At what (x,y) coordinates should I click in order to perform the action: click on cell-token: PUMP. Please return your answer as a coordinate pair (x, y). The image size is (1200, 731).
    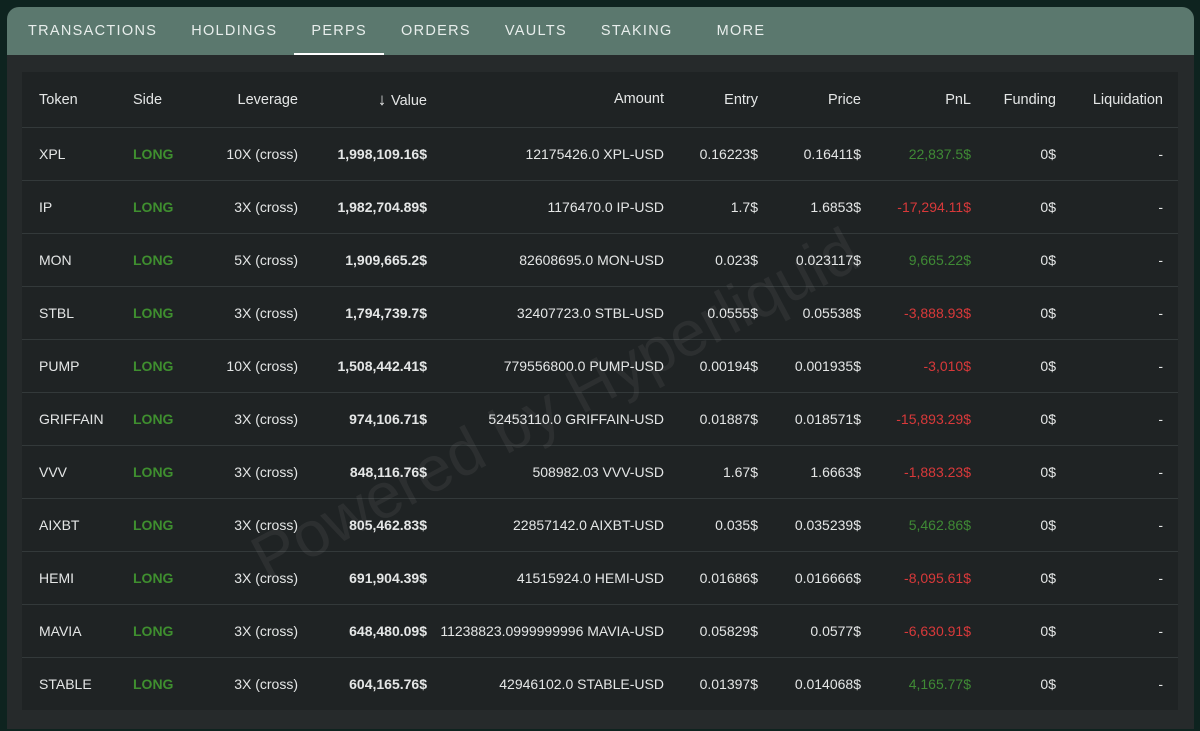
    Looking at the image, I should click on (59, 366).